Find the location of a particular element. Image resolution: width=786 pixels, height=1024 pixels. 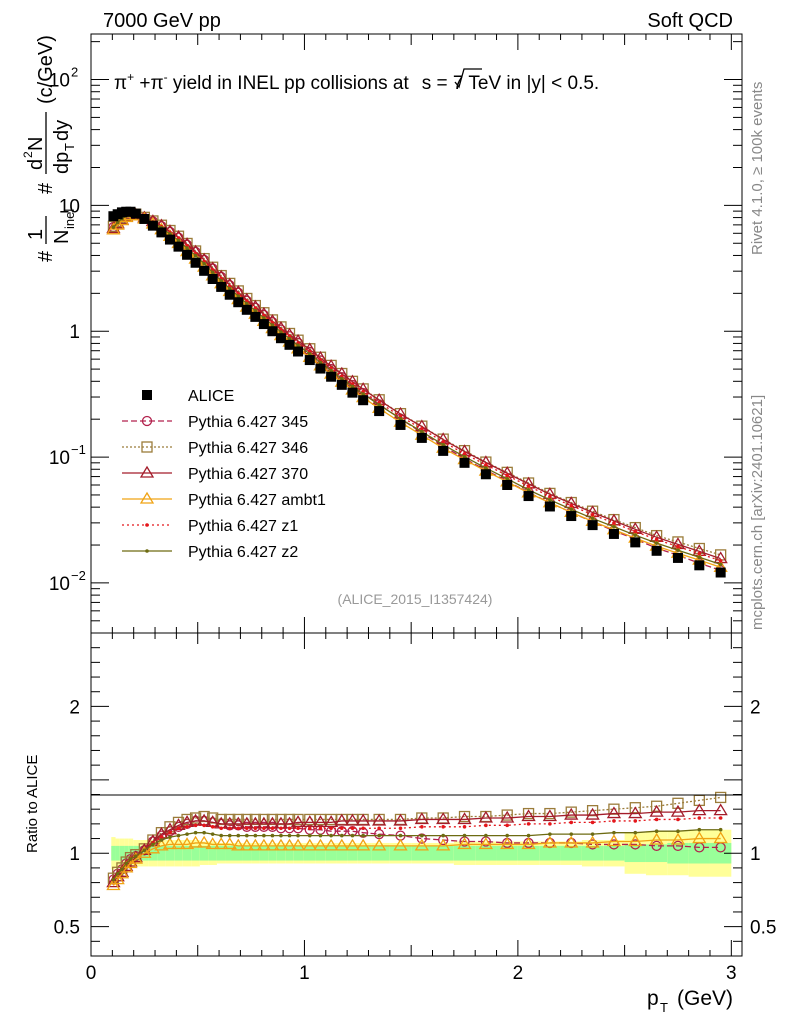

main-y-tick-exponent: −1 is located at coordinates (78, 449).